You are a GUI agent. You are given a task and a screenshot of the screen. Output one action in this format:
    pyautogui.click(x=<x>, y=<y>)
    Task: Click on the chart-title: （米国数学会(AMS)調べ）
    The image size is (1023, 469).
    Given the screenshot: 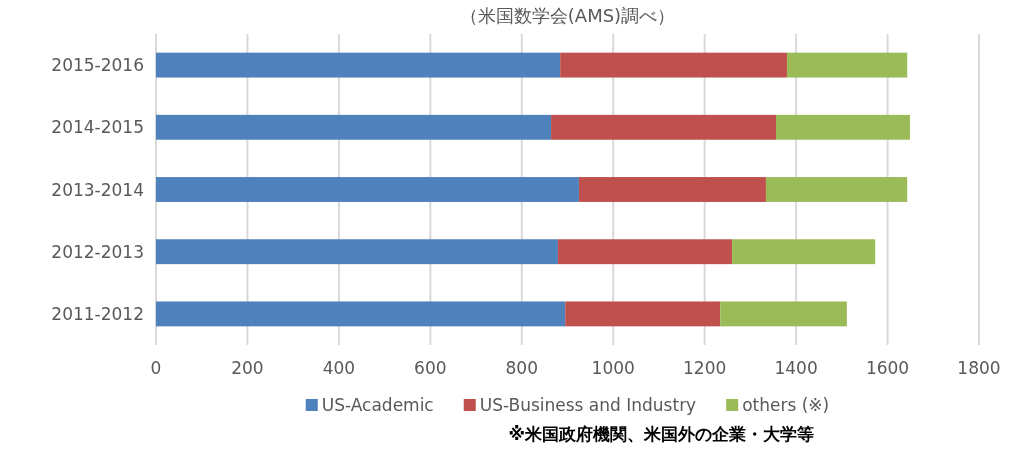 What is the action you would take?
    pyautogui.click(x=567, y=15)
    